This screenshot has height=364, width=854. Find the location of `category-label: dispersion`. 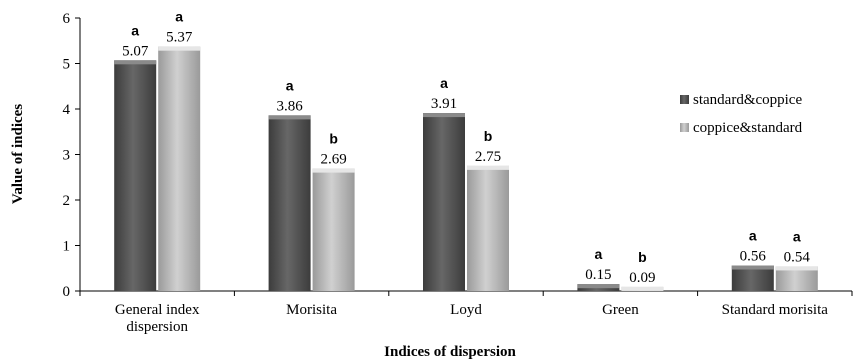

category-label: dispersion is located at coordinates (157, 327).